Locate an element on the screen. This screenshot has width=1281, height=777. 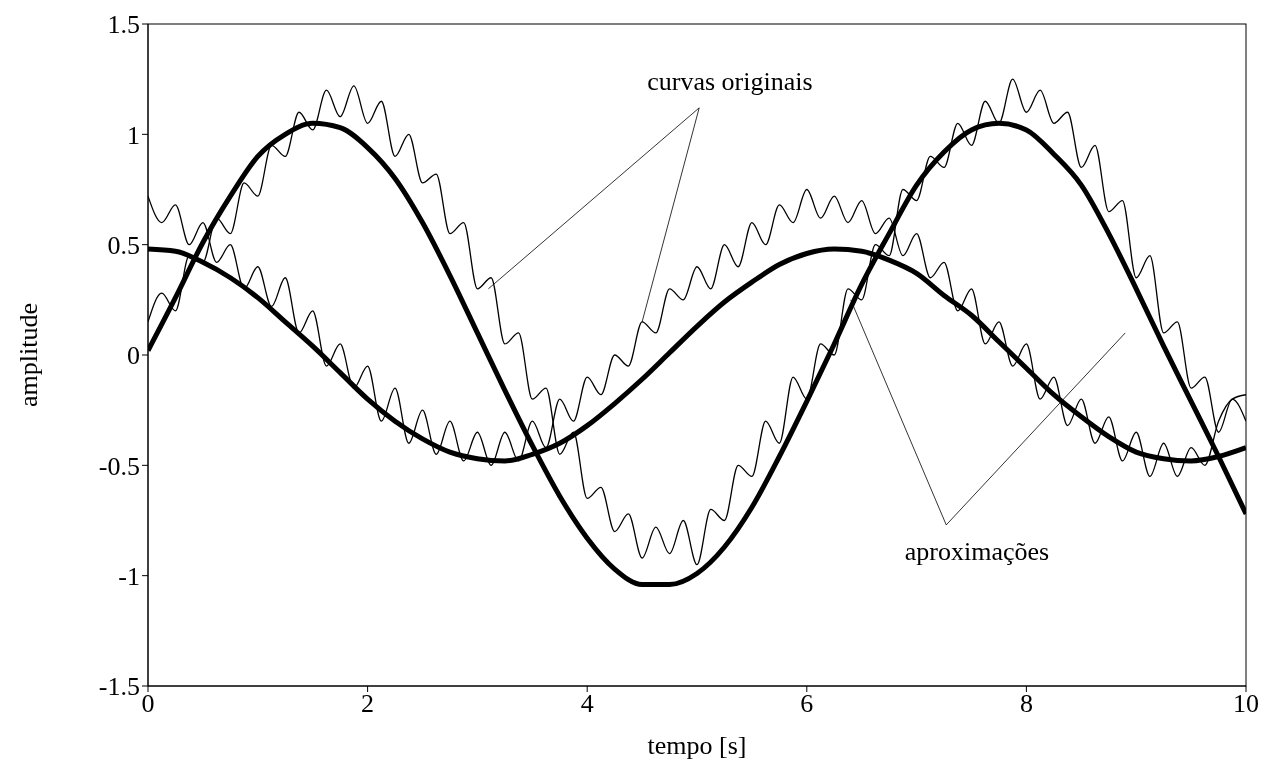
y-tick-label: -0.5 is located at coordinates (119, 466).